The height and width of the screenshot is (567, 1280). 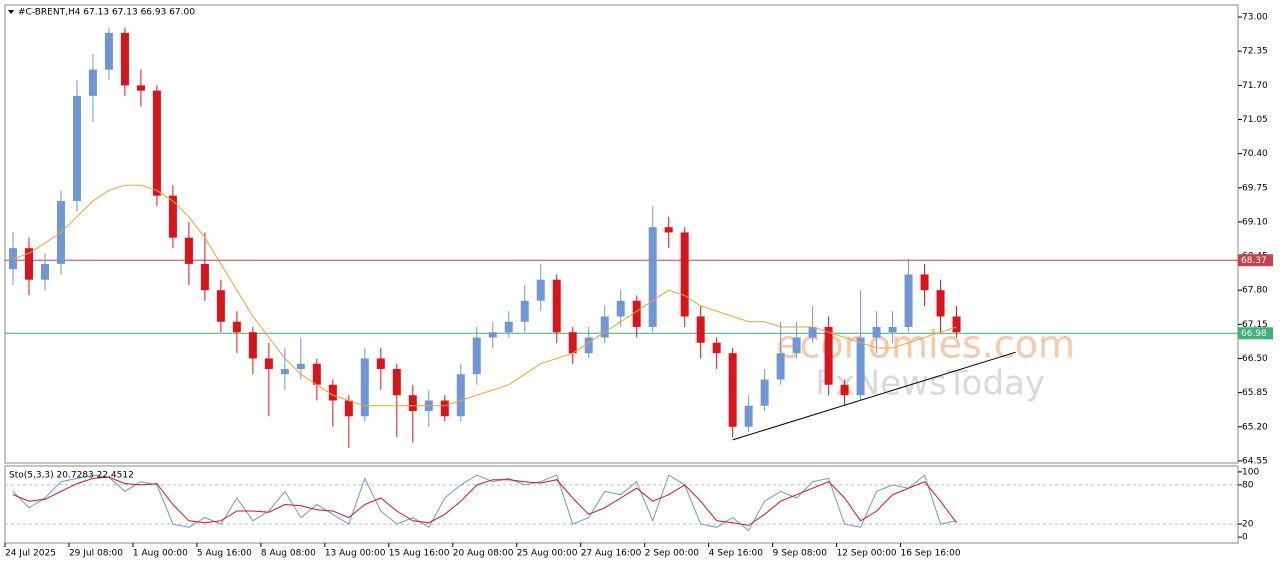 I want to click on x-tick-label: 29 Jul 08:00, so click(x=96, y=554).